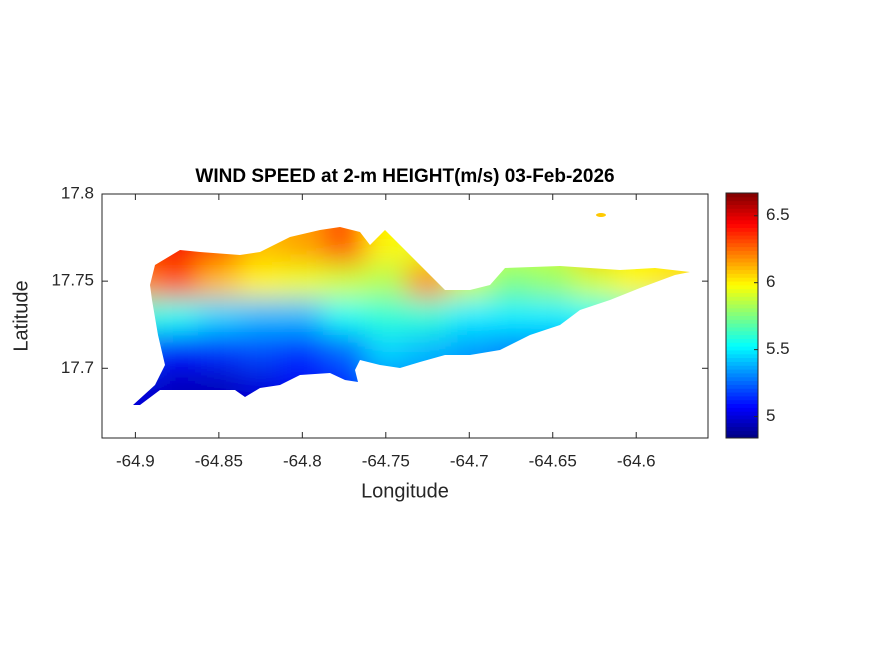 The height and width of the screenshot is (661, 875). What do you see at coordinates (770, 281) in the screenshot?
I see `colorbar-tick-label: 6` at bounding box center [770, 281].